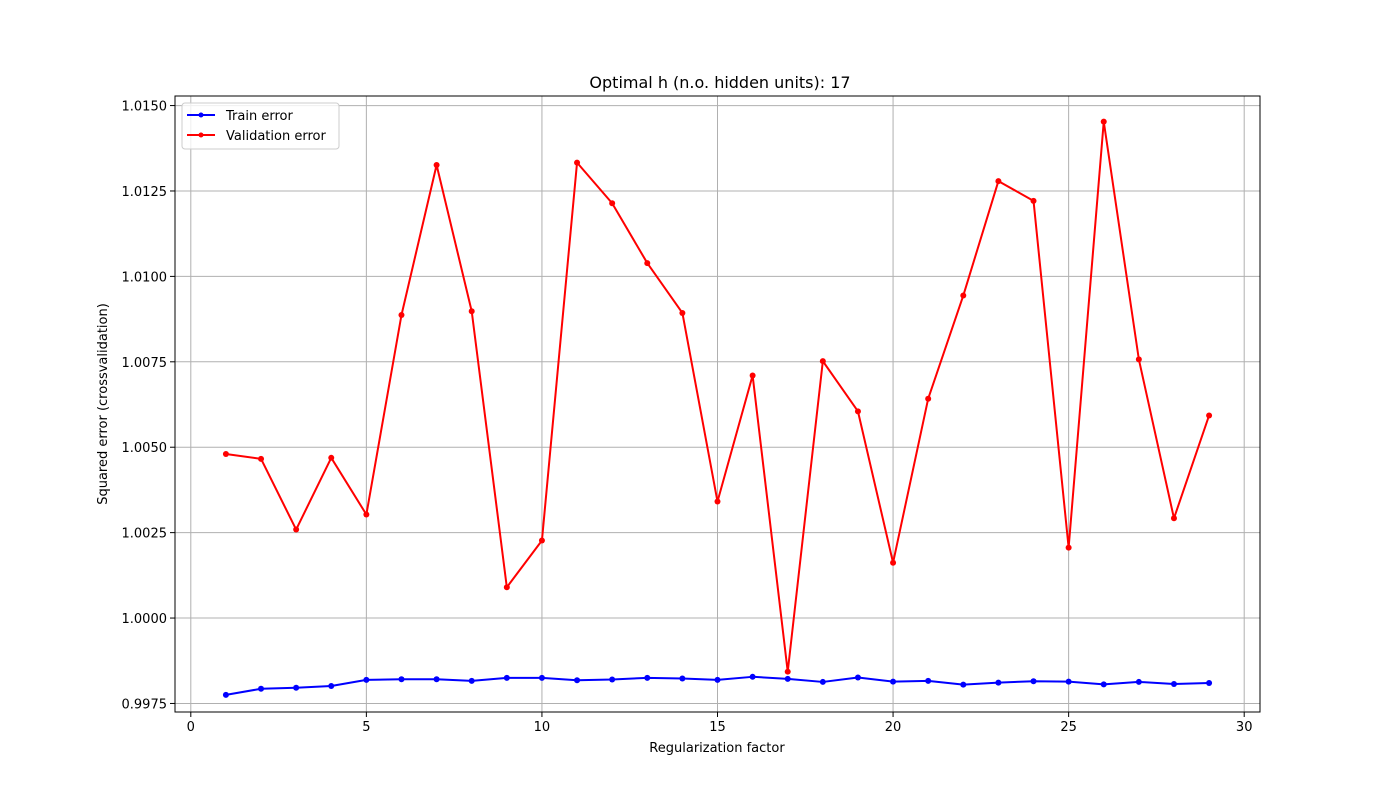  I want to click on legend-frame, so click(260, 126).